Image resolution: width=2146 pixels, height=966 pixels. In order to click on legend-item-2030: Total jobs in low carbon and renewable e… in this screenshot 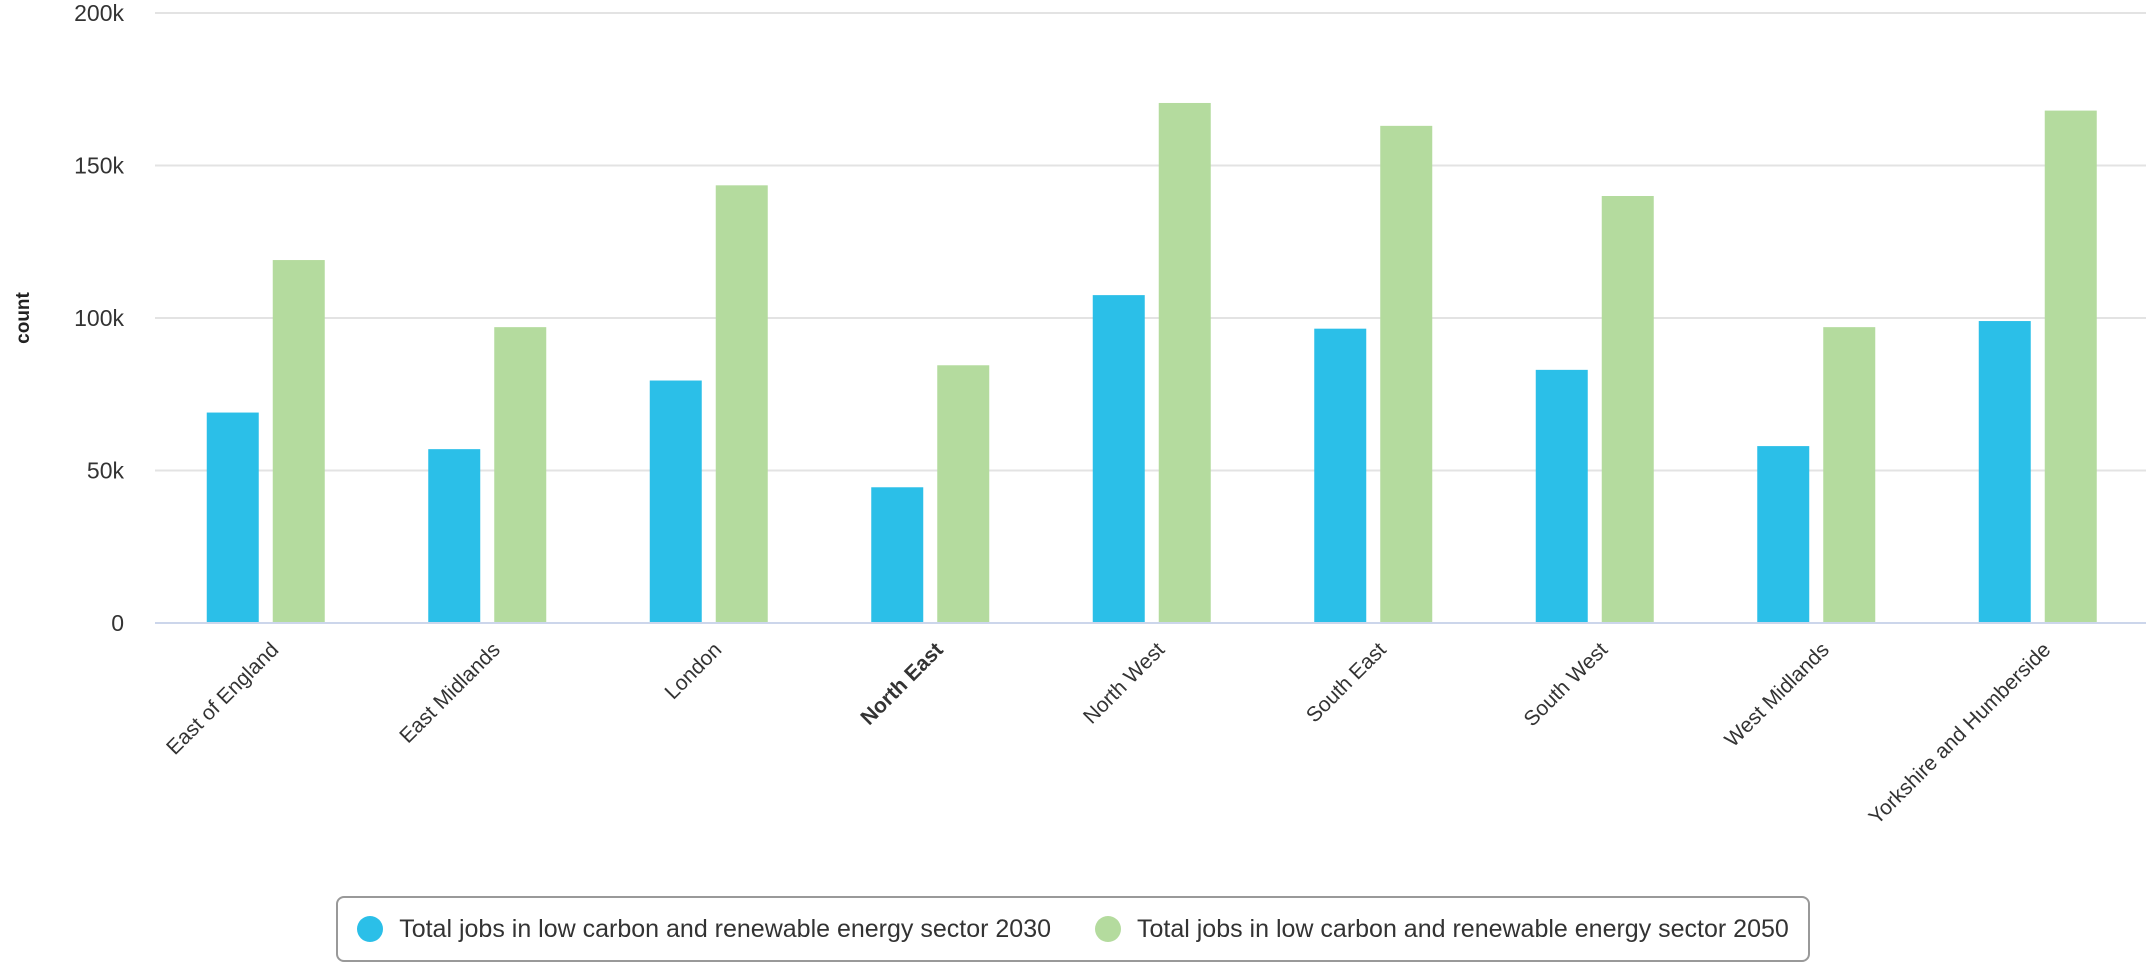, I will do `click(704, 929)`.